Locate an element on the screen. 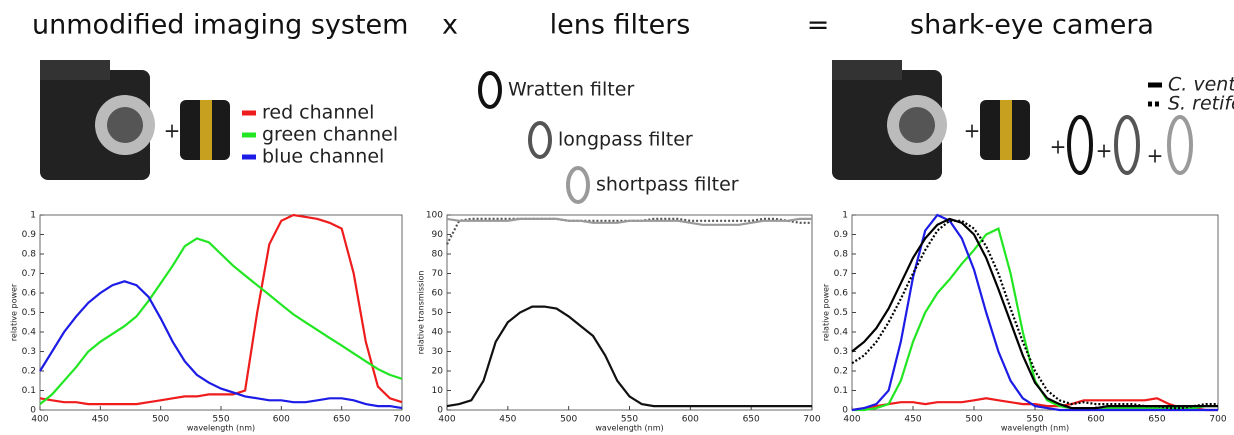 The width and height of the screenshot is (1234, 435). legend-label: longpass filter is located at coordinates (625, 140).